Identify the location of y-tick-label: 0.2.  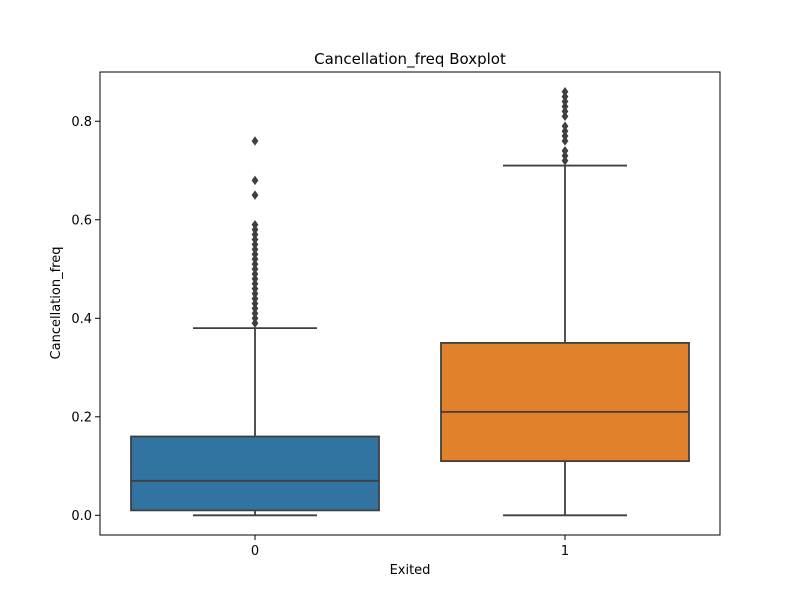
(81, 417).